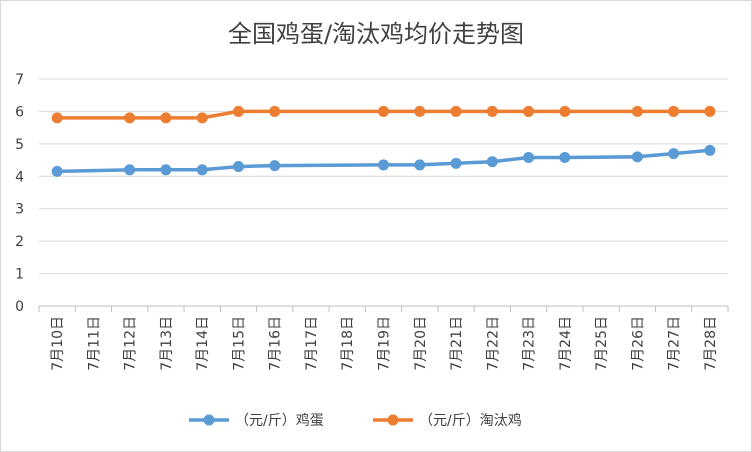  What do you see at coordinates (566, 343) in the screenshot?
I see `x-tick-label: 7月24日` at bounding box center [566, 343].